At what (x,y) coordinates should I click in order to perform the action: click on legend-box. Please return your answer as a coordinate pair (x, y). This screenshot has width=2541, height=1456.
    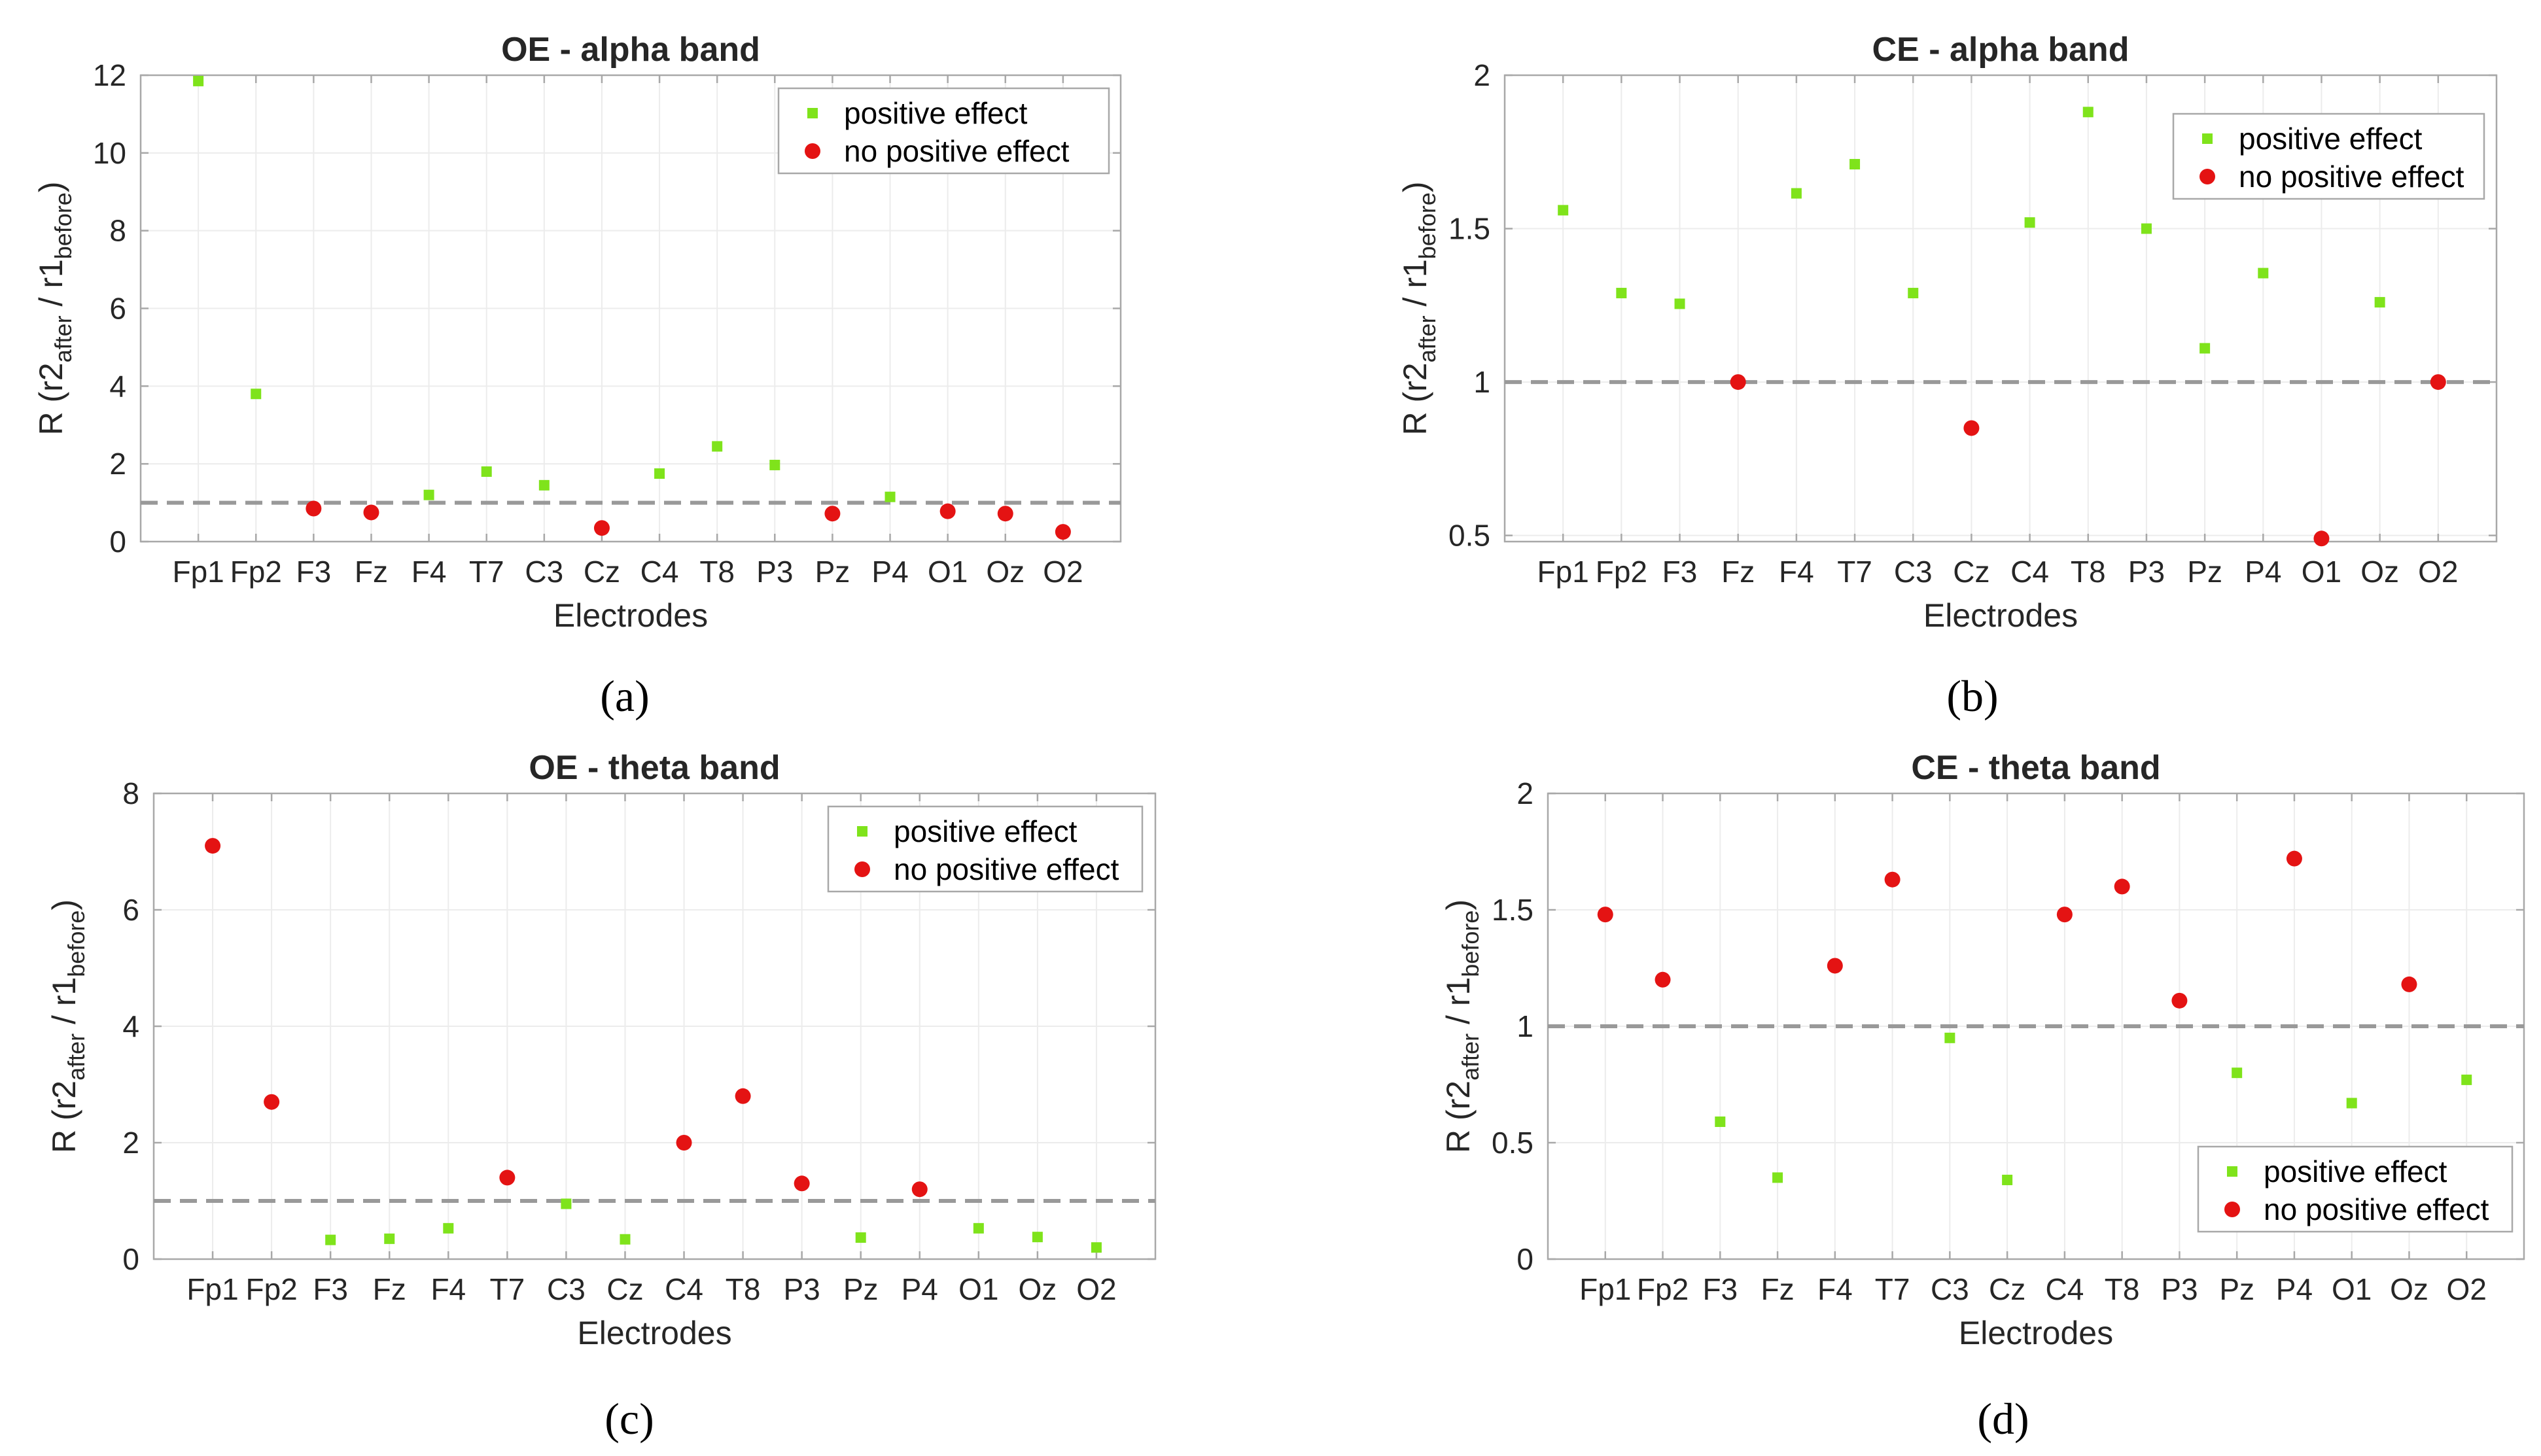
    Looking at the image, I should click on (943, 131).